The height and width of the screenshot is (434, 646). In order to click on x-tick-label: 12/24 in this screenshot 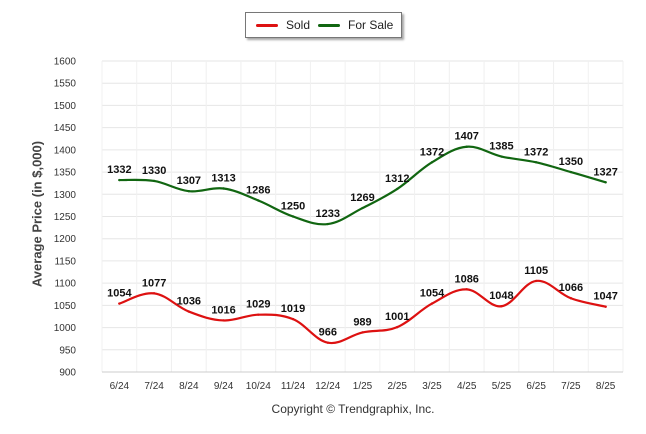, I will do `click(327, 386)`.